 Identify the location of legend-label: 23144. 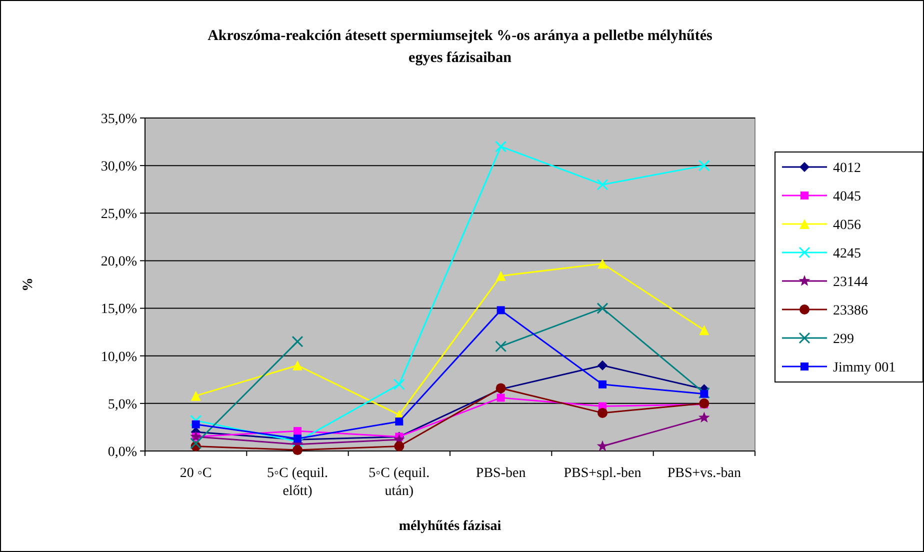
(850, 282).